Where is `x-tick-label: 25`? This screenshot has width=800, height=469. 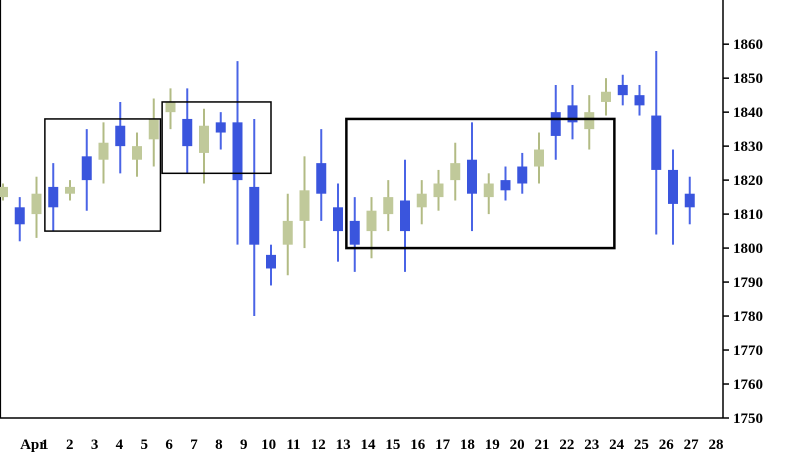
x-tick-label: 25 is located at coordinates (641, 445).